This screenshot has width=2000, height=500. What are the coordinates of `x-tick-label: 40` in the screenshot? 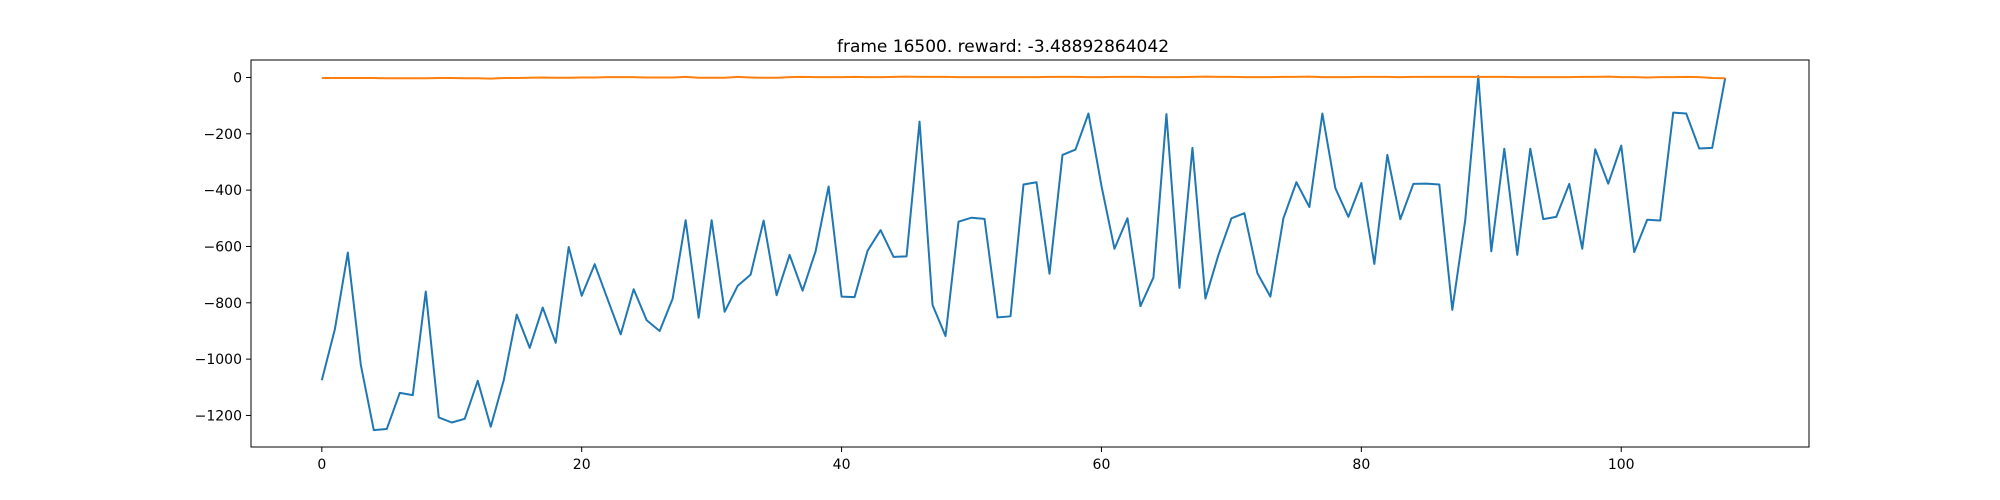 It's located at (842, 465).